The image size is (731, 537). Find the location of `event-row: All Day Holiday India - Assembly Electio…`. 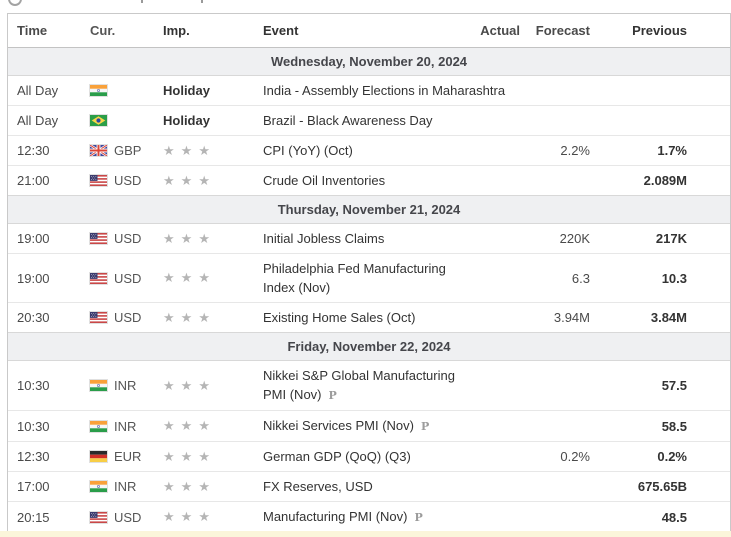

event-row: All Day Holiday India - Assembly Electio… is located at coordinates (369, 90).